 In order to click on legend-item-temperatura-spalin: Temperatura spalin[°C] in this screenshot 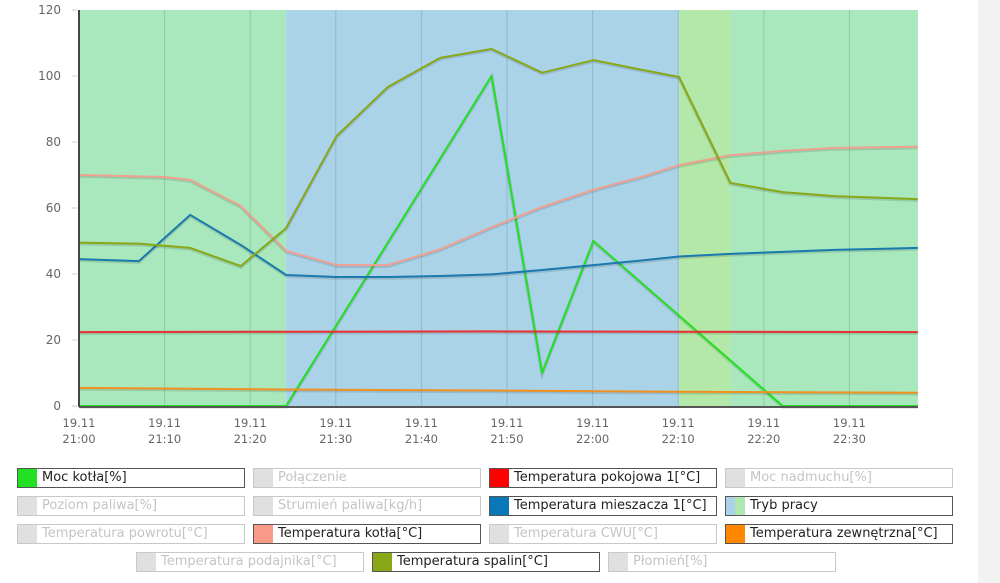, I will do `click(486, 562)`.